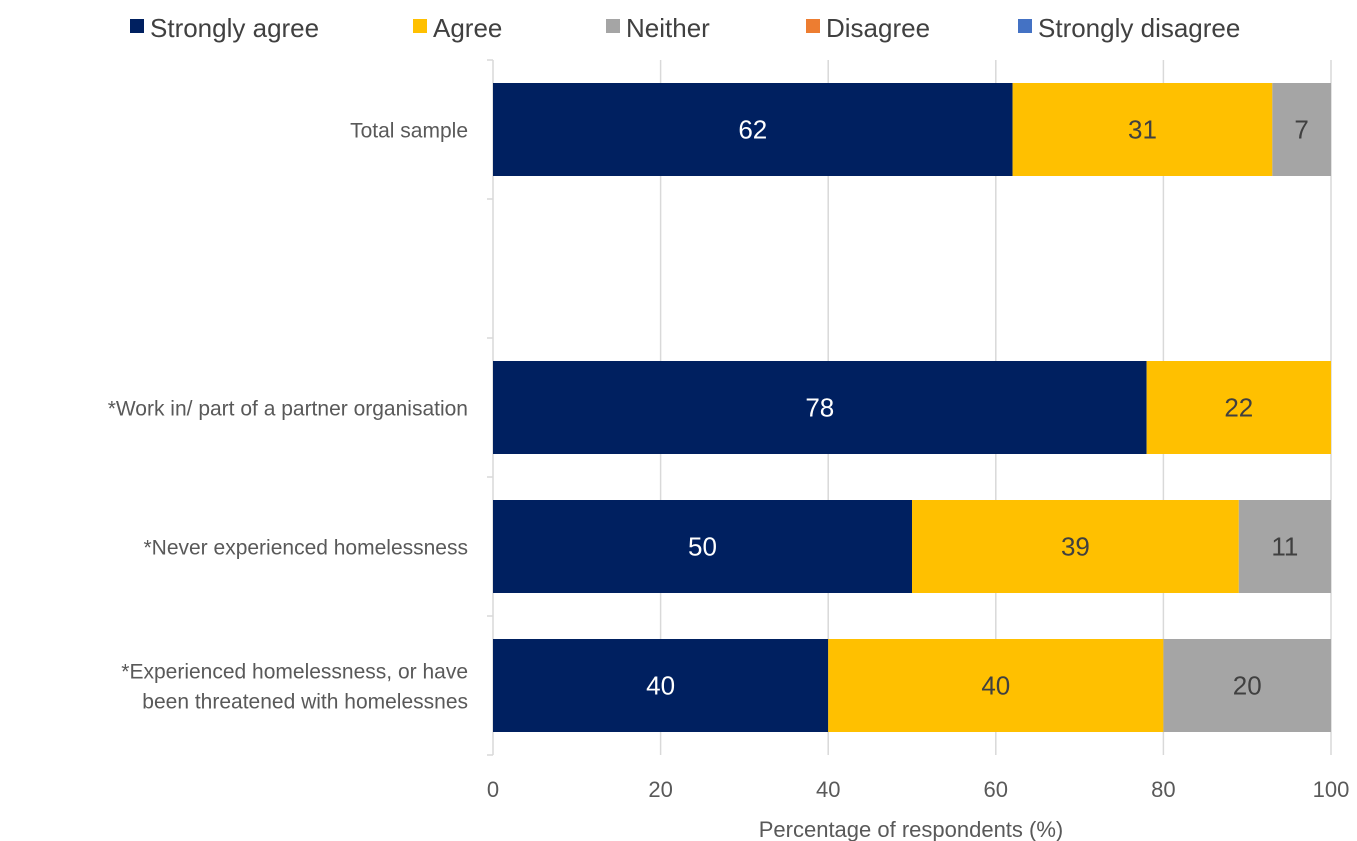  What do you see at coordinates (1331, 789) in the screenshot?
I see `x-tick-label: 100` at bounding box center [1331, 789].